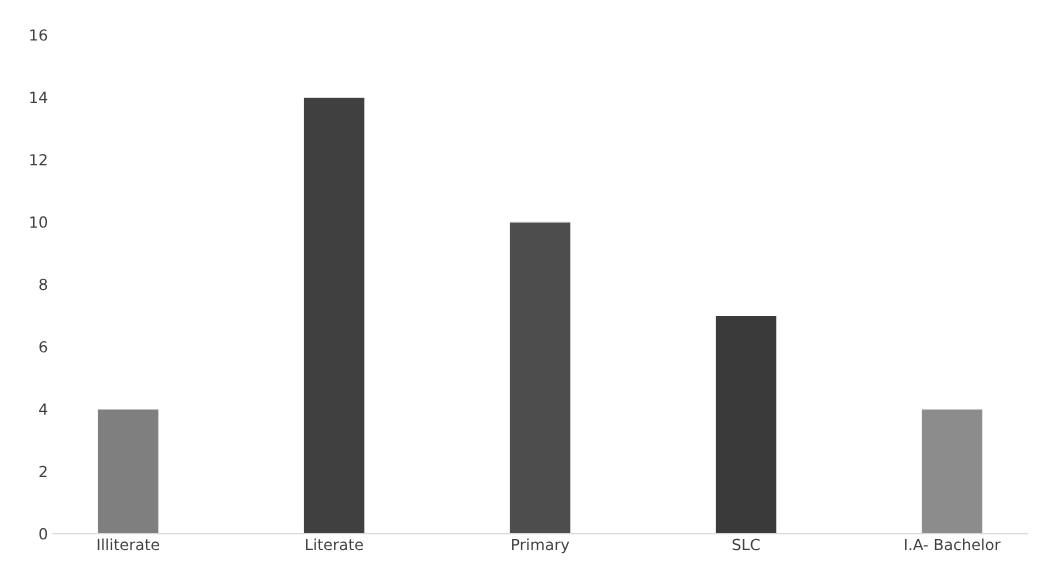 The height and width of the screenshot is (580, 1059). Describe the element at coordinates (334, 544) in the screenshot. I see `x-tick-label: Literate` at that location.